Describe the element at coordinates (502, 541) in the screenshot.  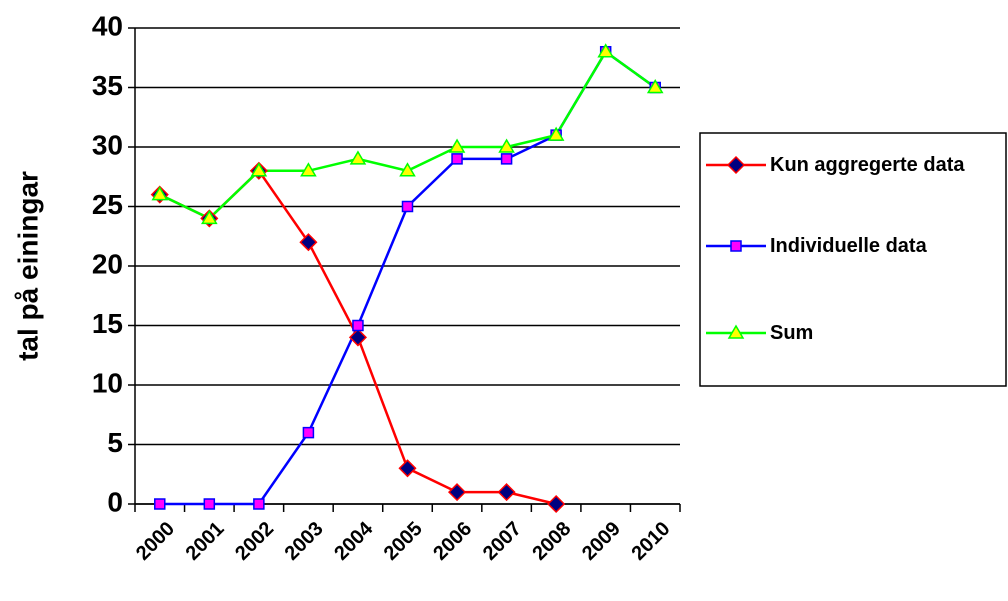
I see `x-tick-label: 2007` at that location.